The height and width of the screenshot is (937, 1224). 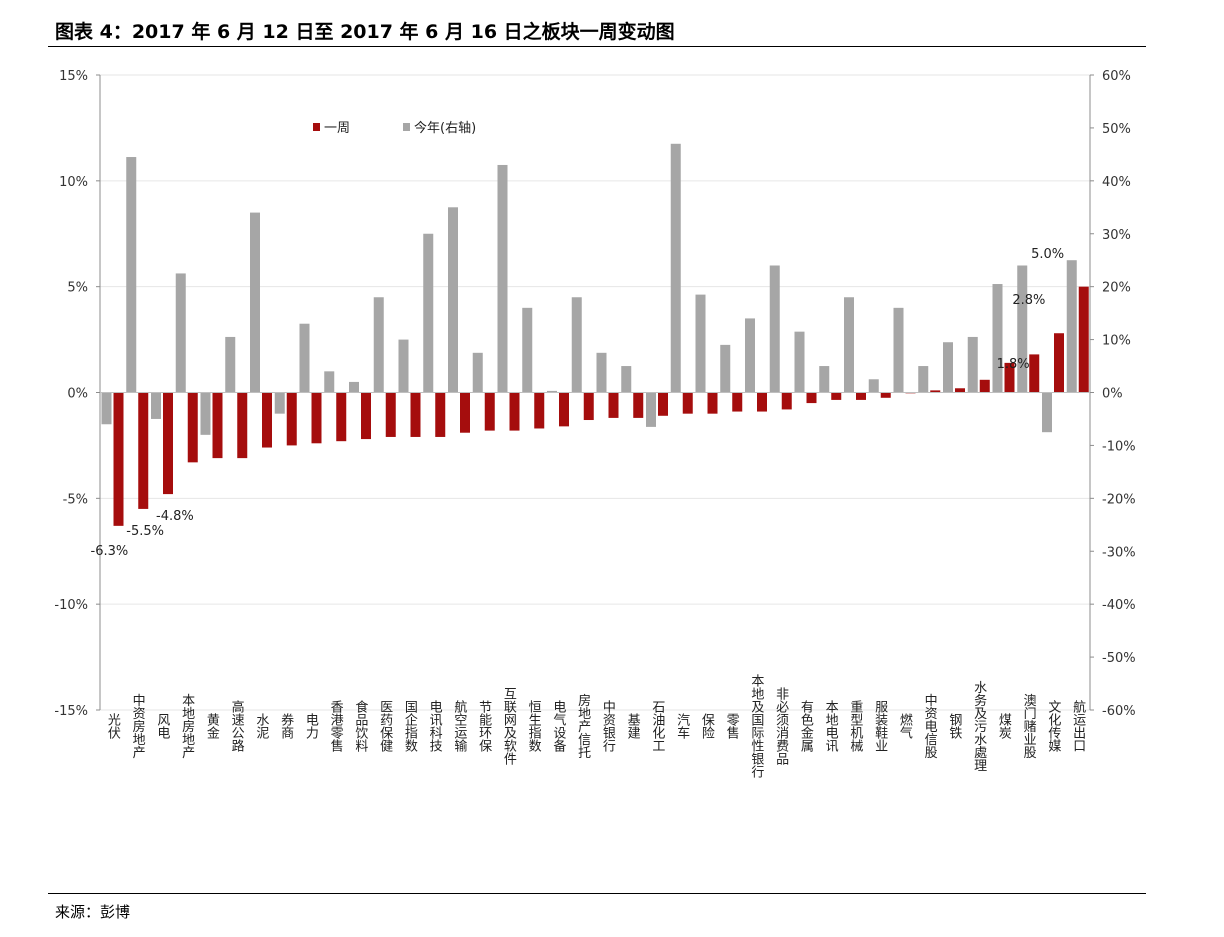 I want to click on data-label: 1.8%, so click(x=1013, y=364).